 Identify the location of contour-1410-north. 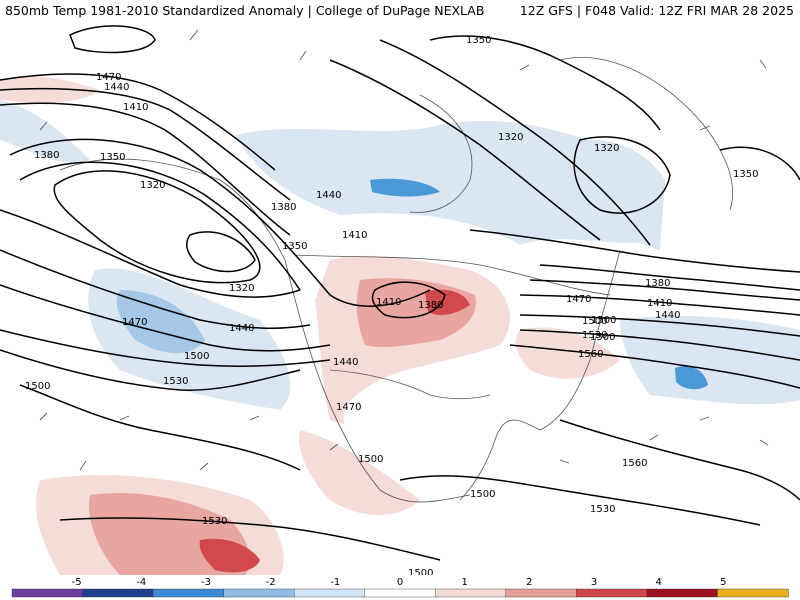
(145, 169).